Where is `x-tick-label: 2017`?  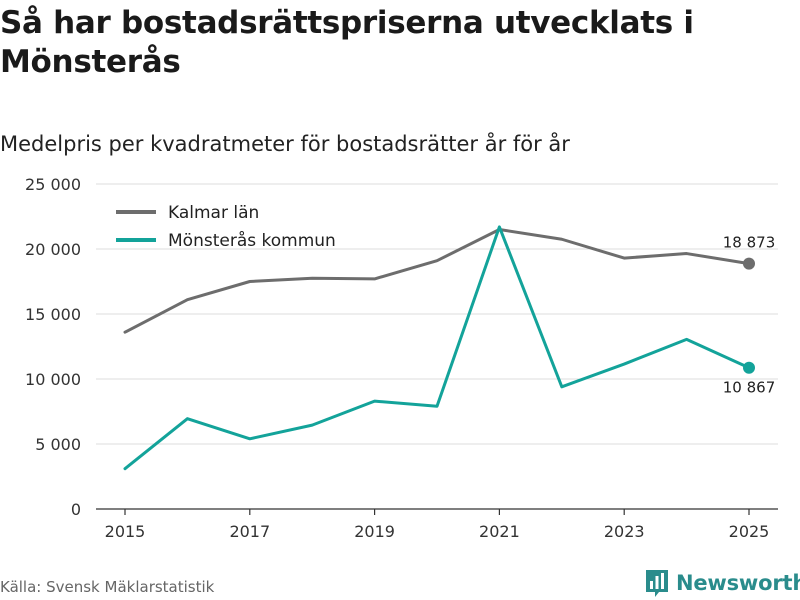 x-tick-label: 2017 is located at coordinates (249, 531).